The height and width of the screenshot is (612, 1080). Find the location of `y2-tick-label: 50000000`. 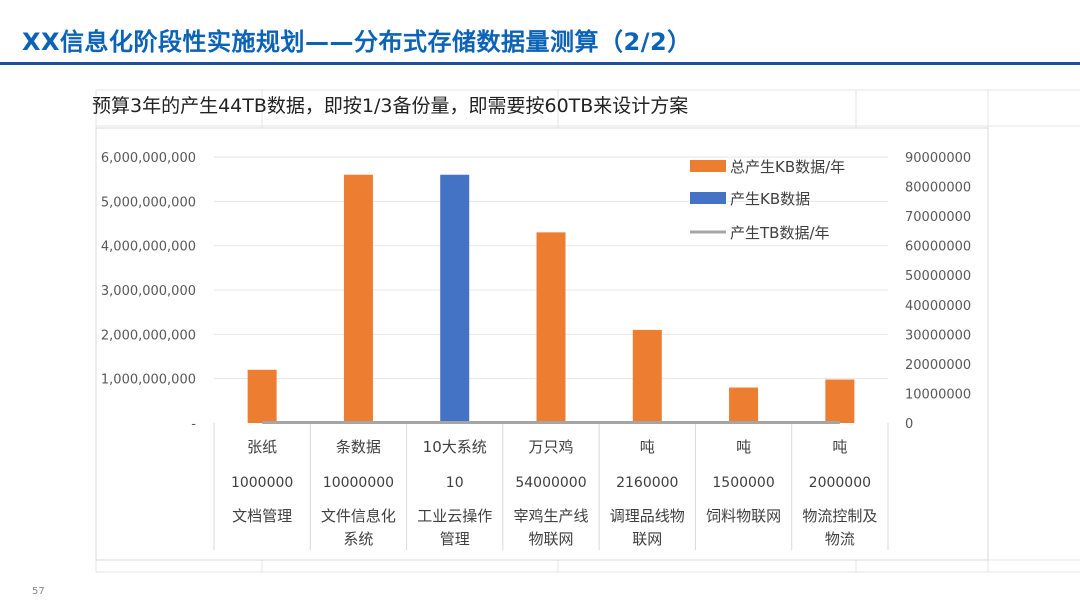

y2-tick-label: 50000000 is located at coordinates (938, 276).